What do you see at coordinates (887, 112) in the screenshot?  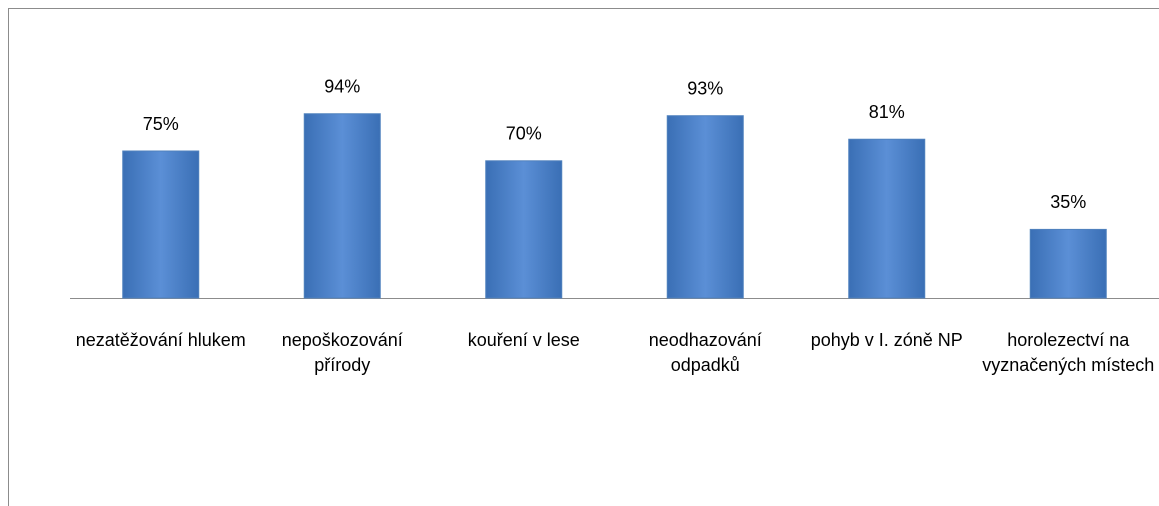 I see `data-label: 81%` at bounding box center [887, 112].